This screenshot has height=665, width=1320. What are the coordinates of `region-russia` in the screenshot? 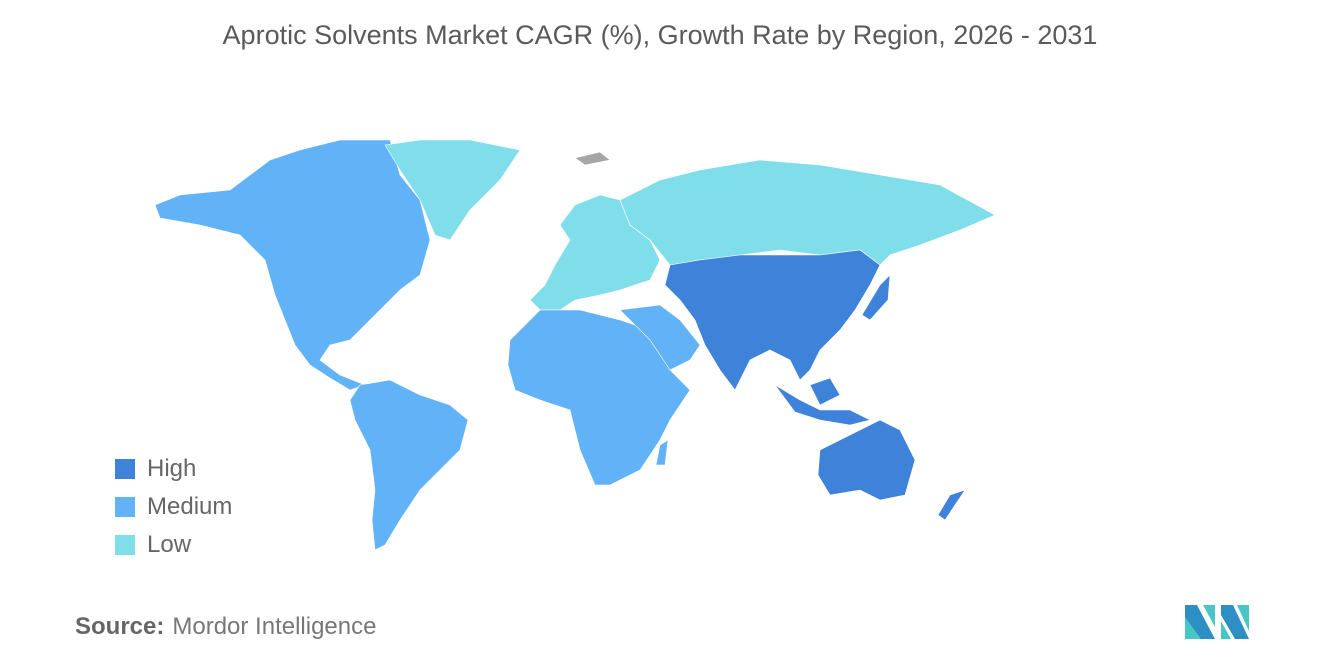 It's located at (807, 212).